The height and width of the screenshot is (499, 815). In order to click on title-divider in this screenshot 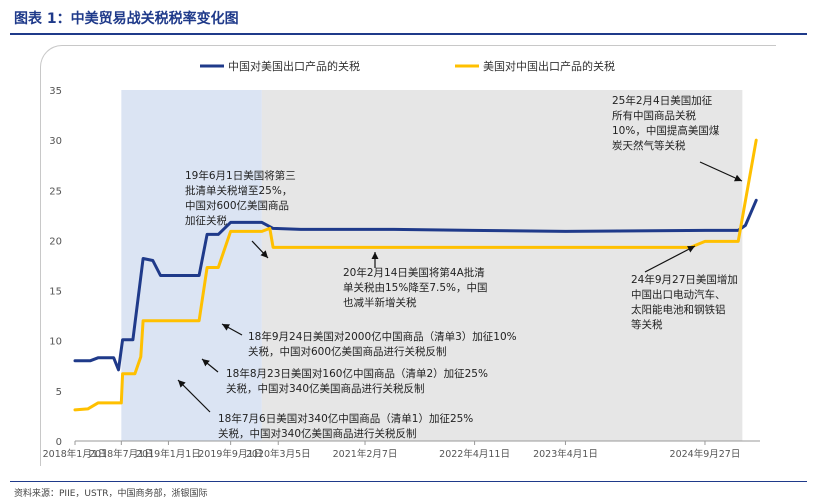, I will do `click(408, 34)`.